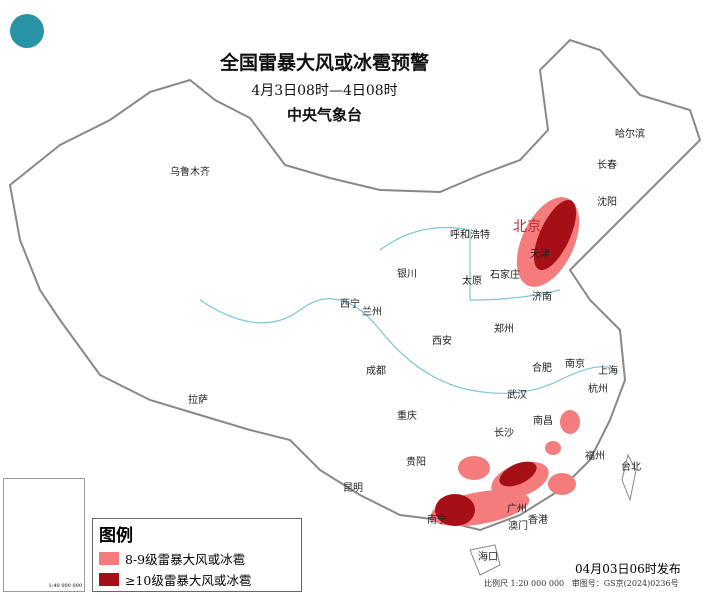  I want to click on city-label: 南宁, so click(437, 520).